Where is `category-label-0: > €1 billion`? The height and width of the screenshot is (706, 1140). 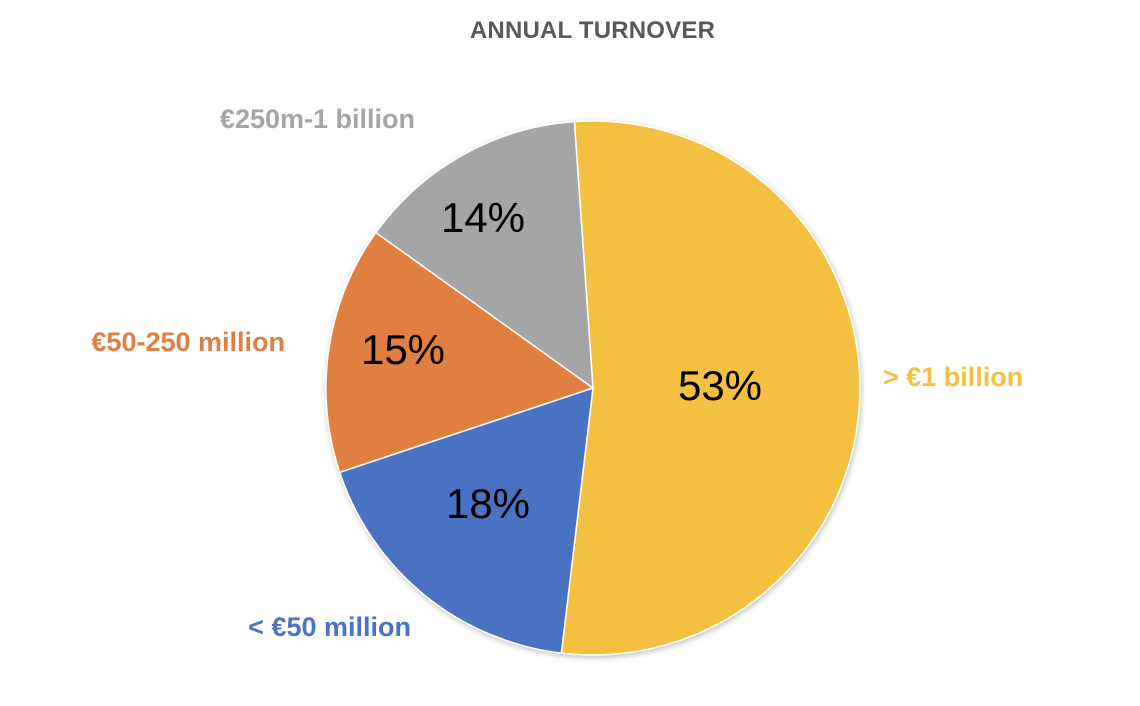
category-label-0: > €1 billion is located at coordinates (953, 377).